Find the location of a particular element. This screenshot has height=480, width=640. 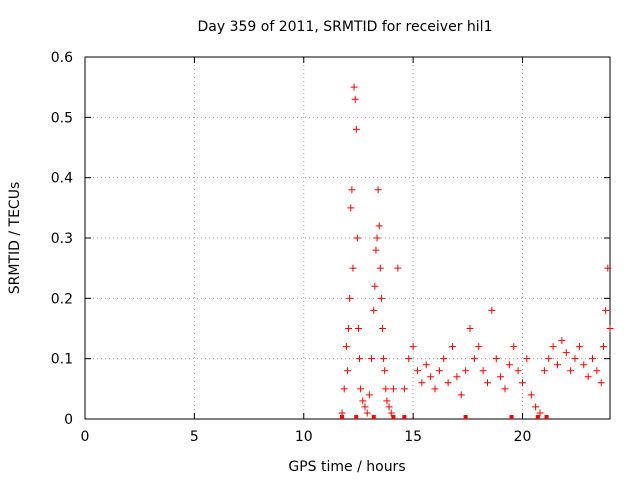

x-tick-label: 10 is located at coordinates (304, 437).